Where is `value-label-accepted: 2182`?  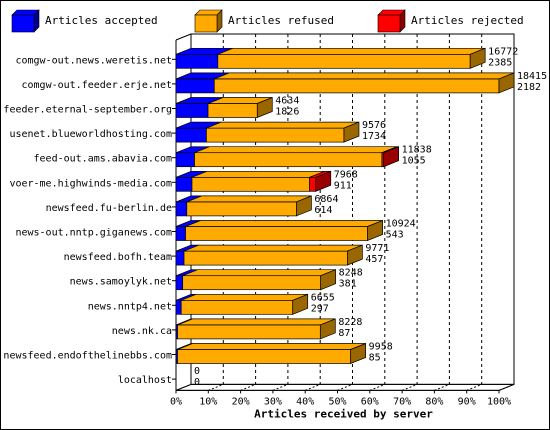
value-label-accepted: 2182 is located at coordinates (529, 87).